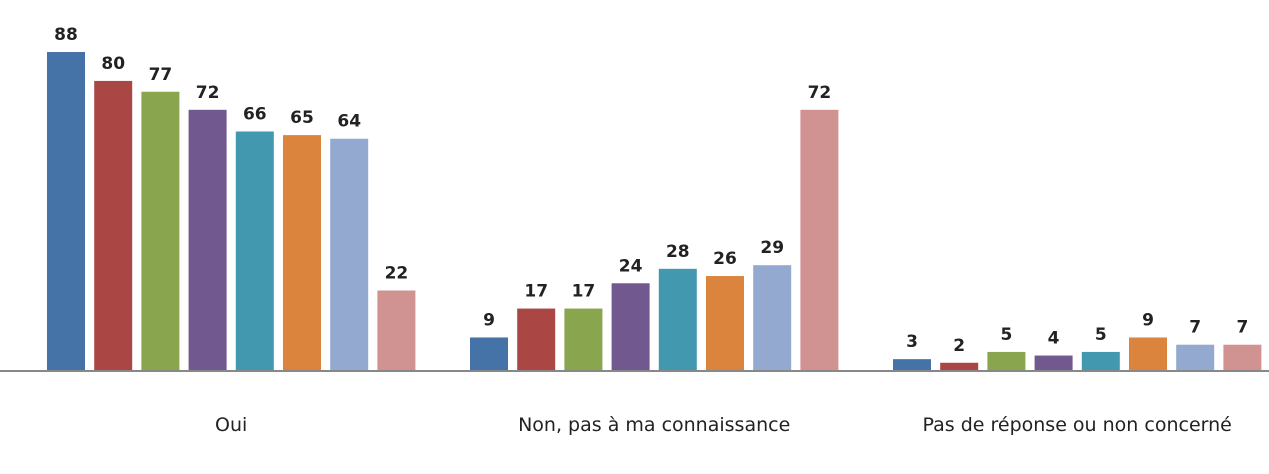 The image size is (1269, 474). What do you see at coordinates (1054, 339) in the screenshot?
I see `value-label: 4` at bounding box center [1054, 339].